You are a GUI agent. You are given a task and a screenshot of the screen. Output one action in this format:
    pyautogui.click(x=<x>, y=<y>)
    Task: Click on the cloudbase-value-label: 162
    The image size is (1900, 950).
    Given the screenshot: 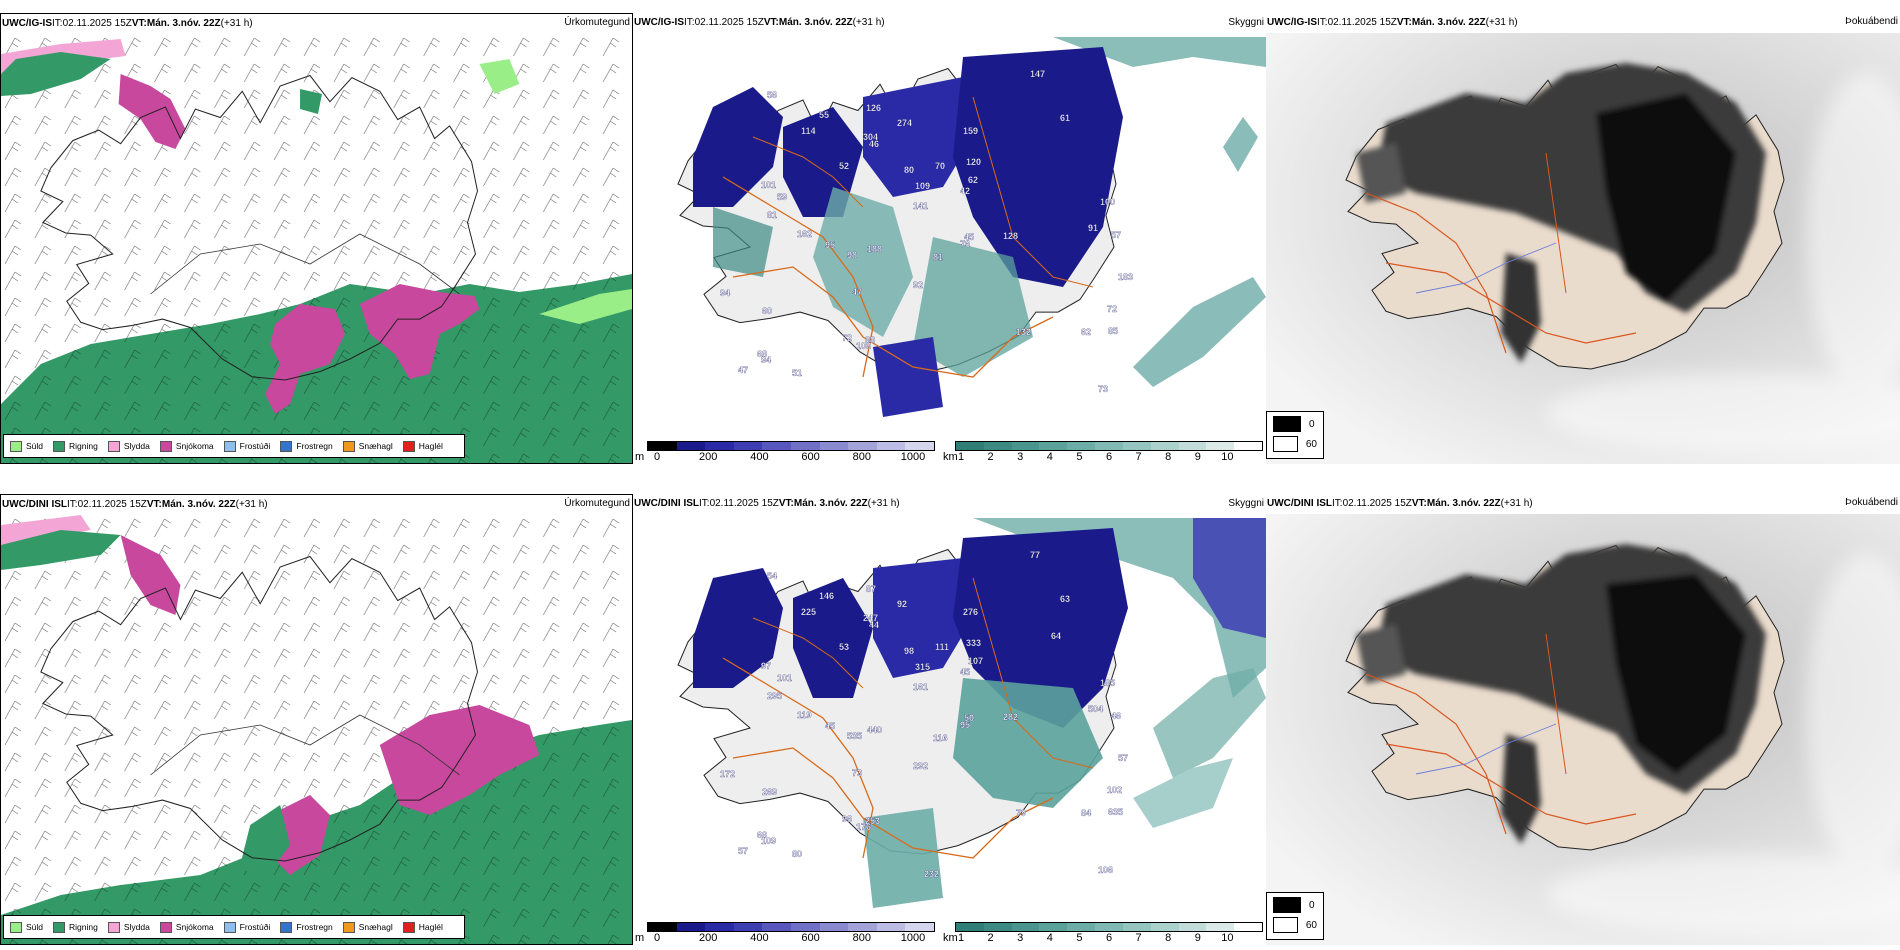 What is the action you would take?
    pyautogui.click(x=804, y=234)
    